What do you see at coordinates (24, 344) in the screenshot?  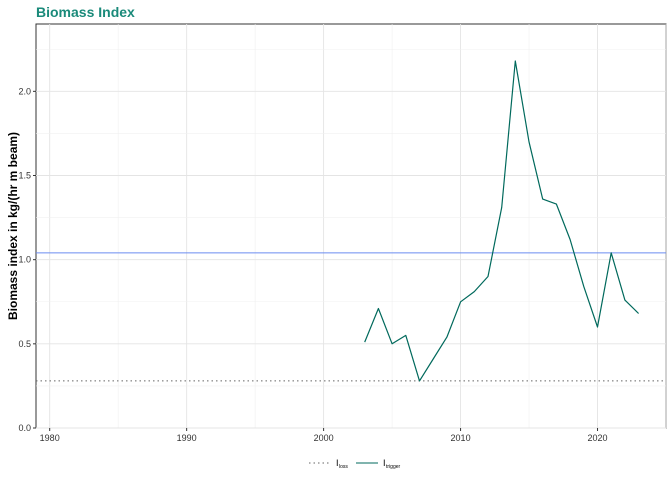 I see `y-tick-label: 0.5` at bounding box center [24, 344].